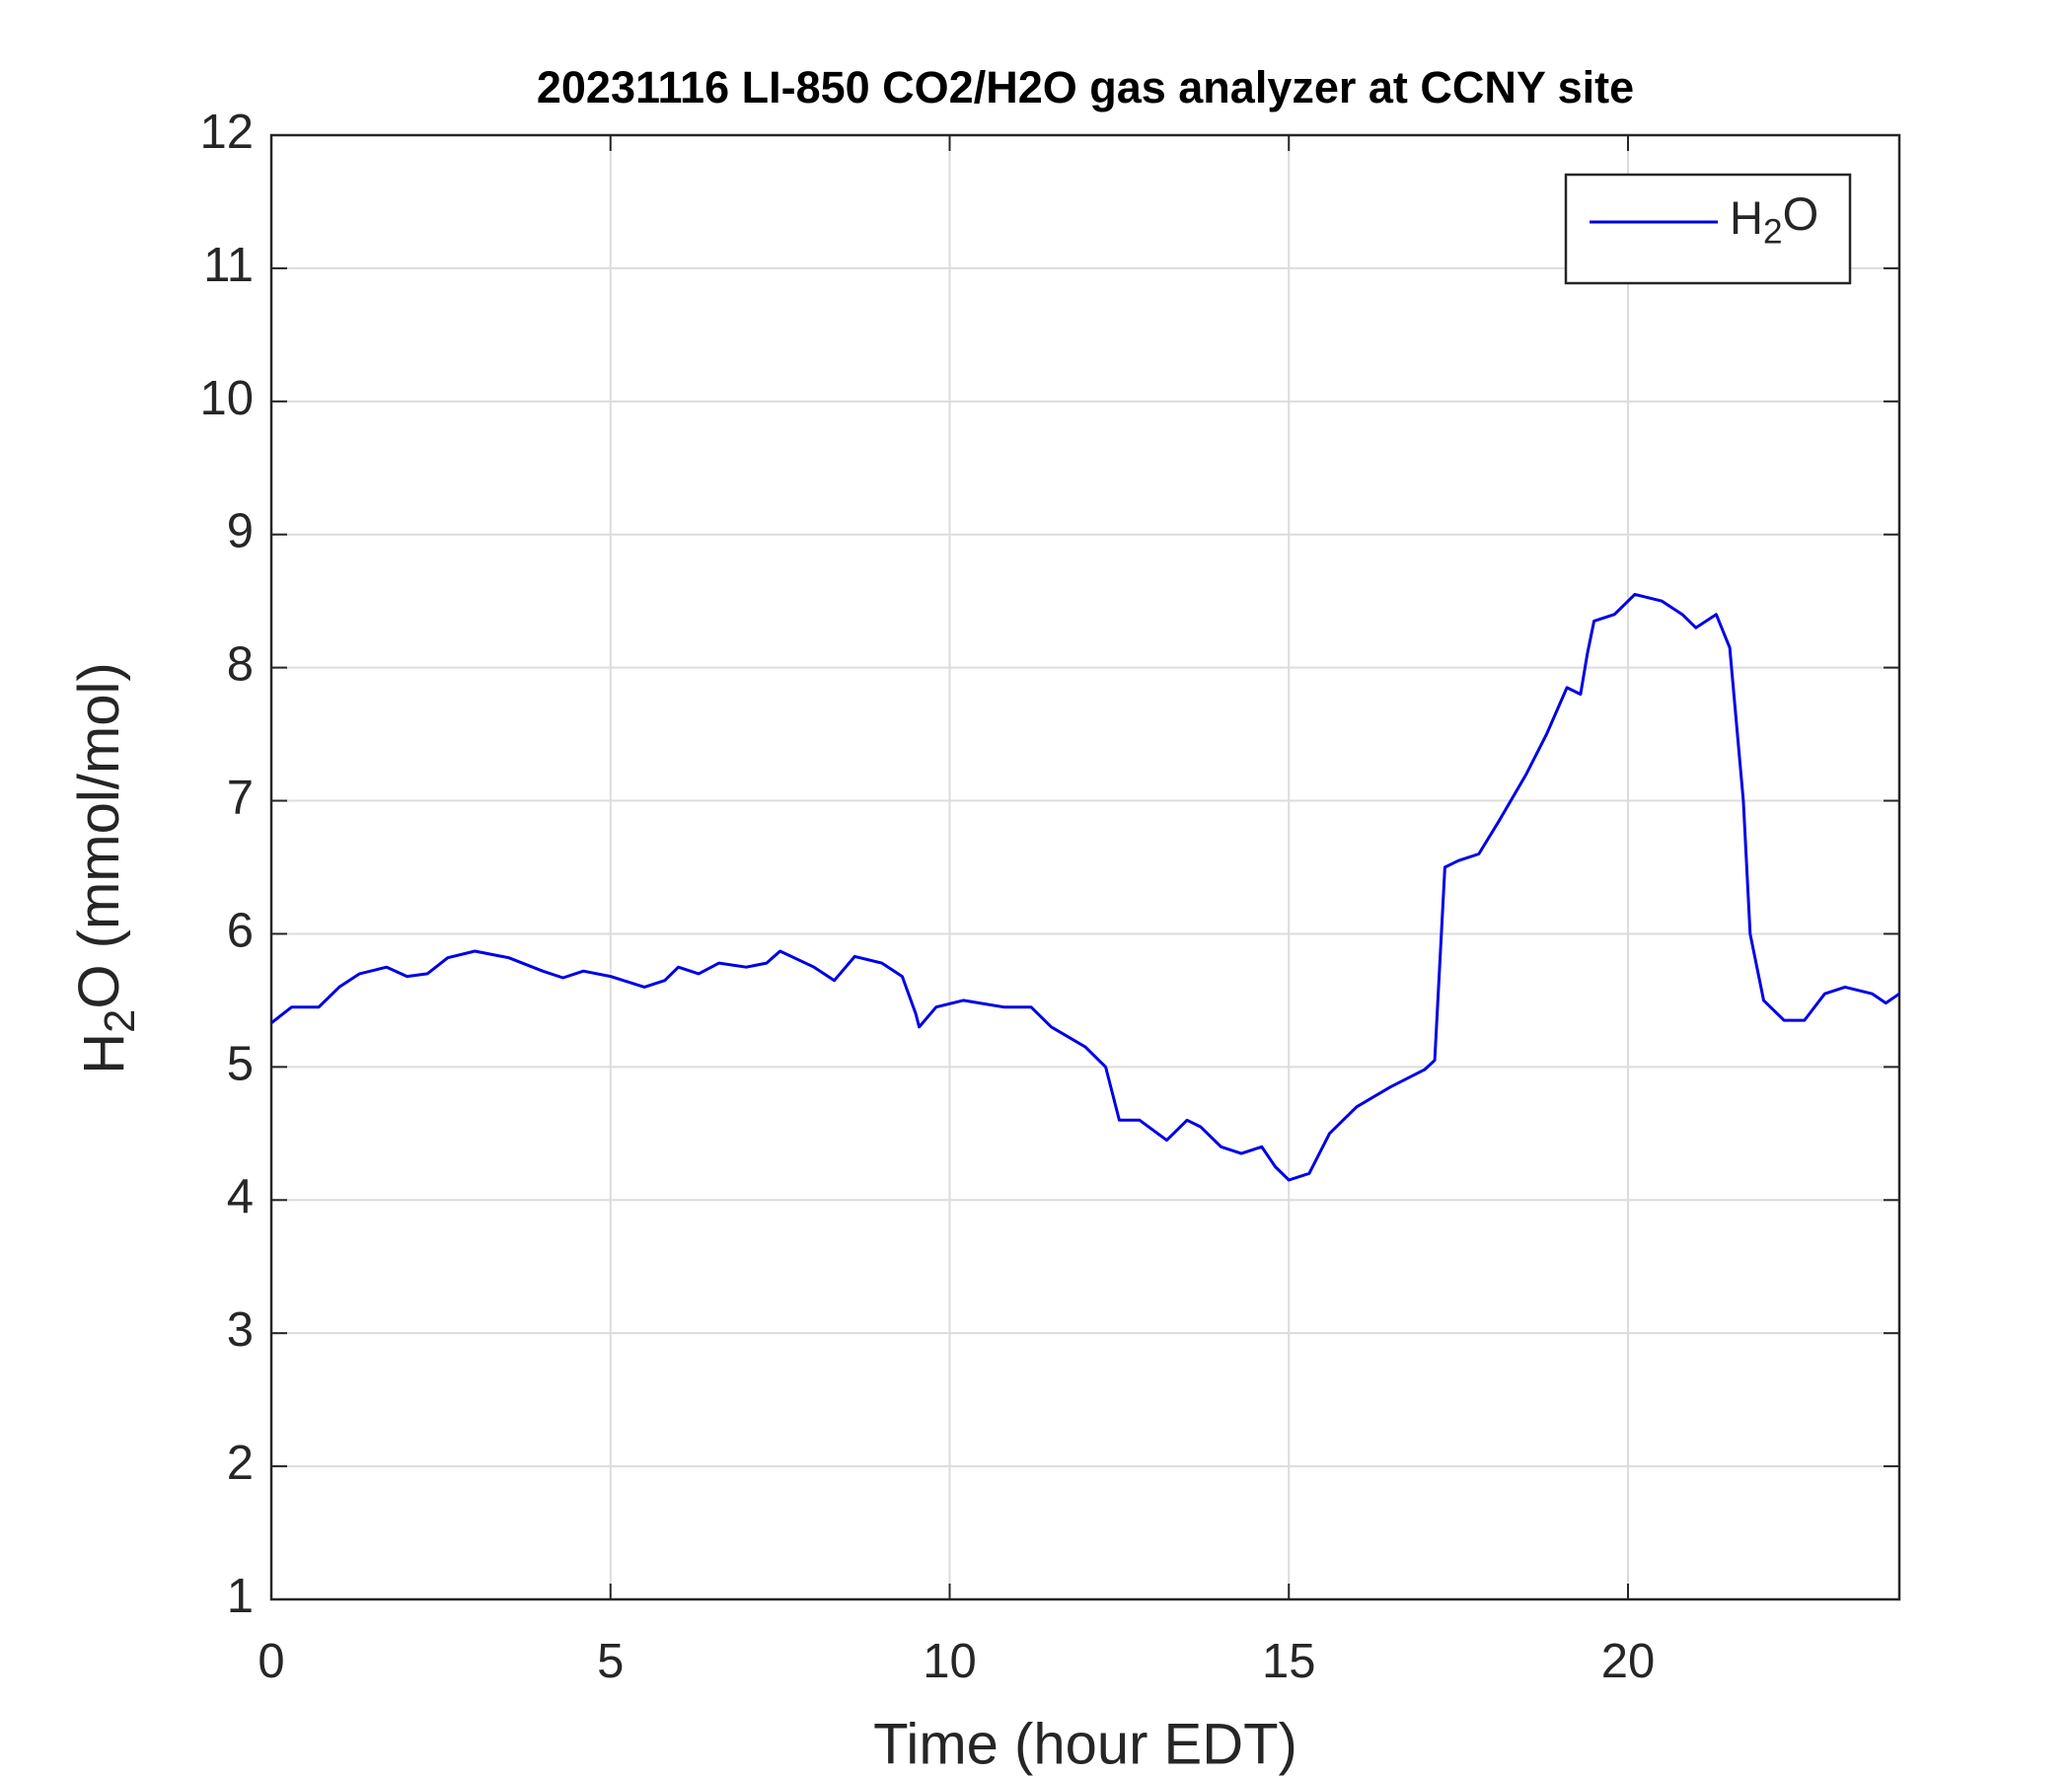 This screenshot has height=1776, width=2072. What do you see at coordinates (241, 1330) in the screenshot?
I see `y-tick-label: 3` at bounding box center [241, 1330].